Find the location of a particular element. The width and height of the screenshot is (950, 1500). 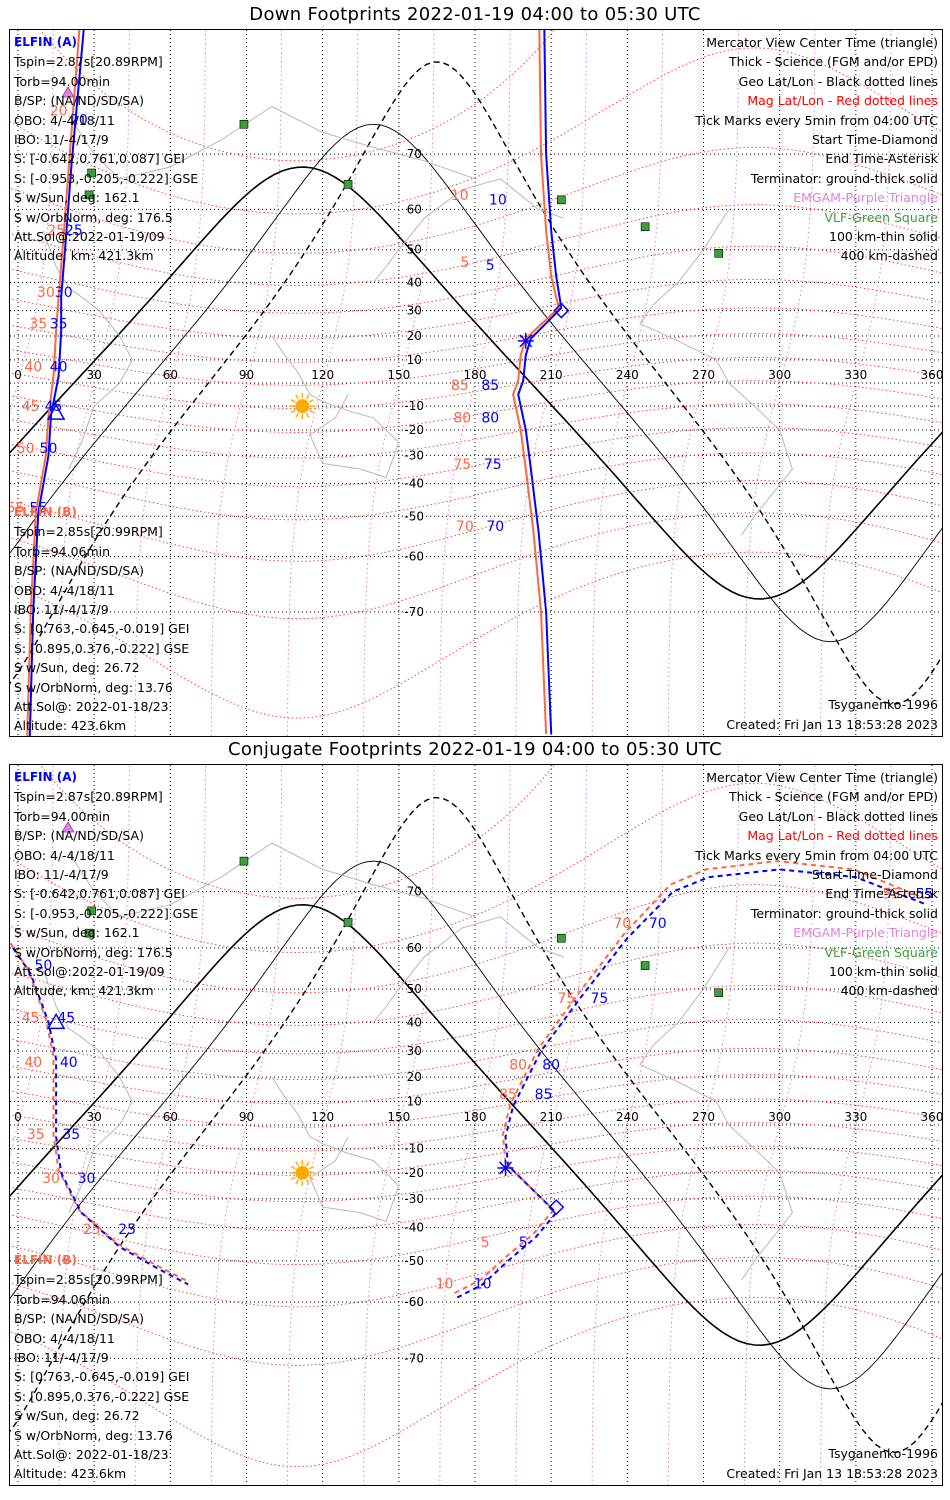

center-triangle is located at coordinates (56, 1021).